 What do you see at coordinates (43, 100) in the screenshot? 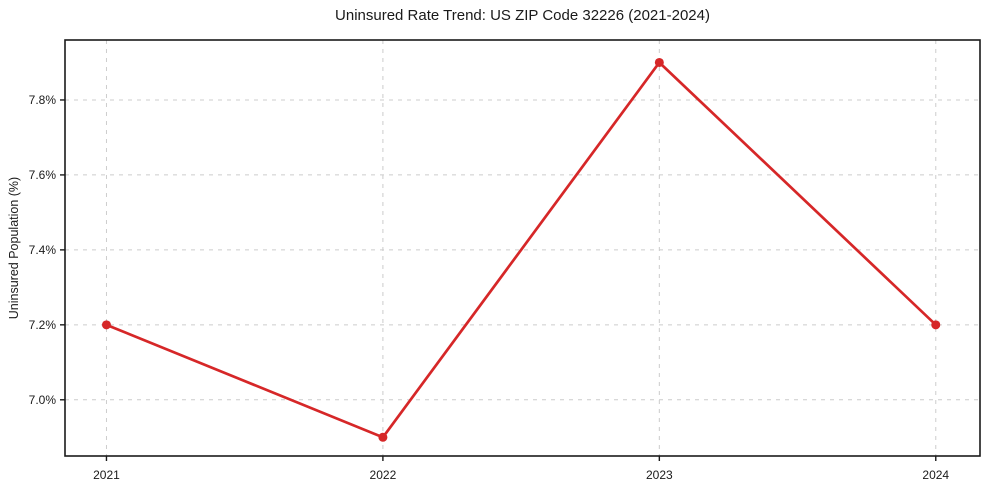
I see `y-tick-label: 7.8%` at bounding box center [43, 100].